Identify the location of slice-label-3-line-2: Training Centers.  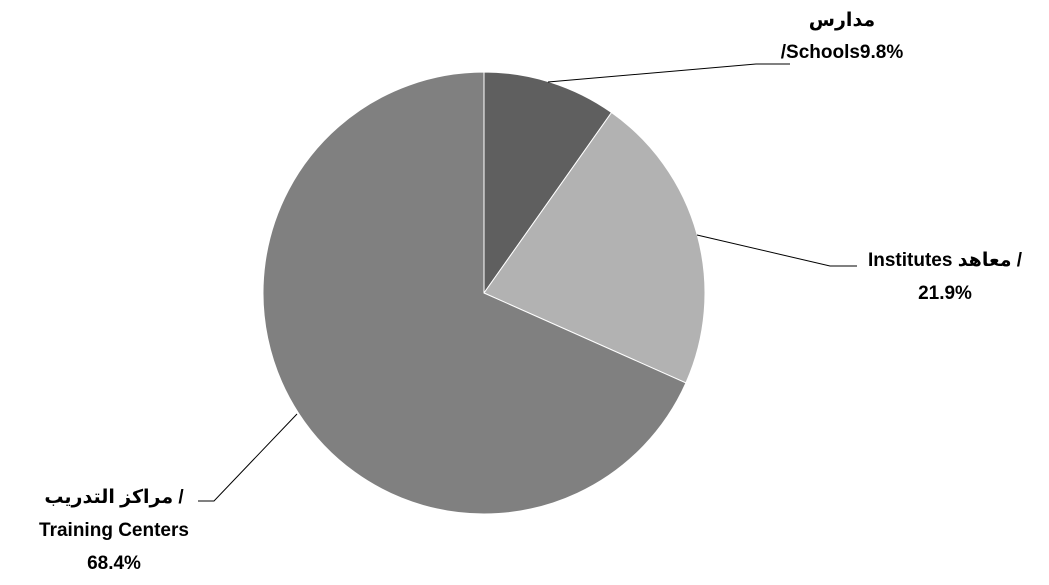
(114, 530).